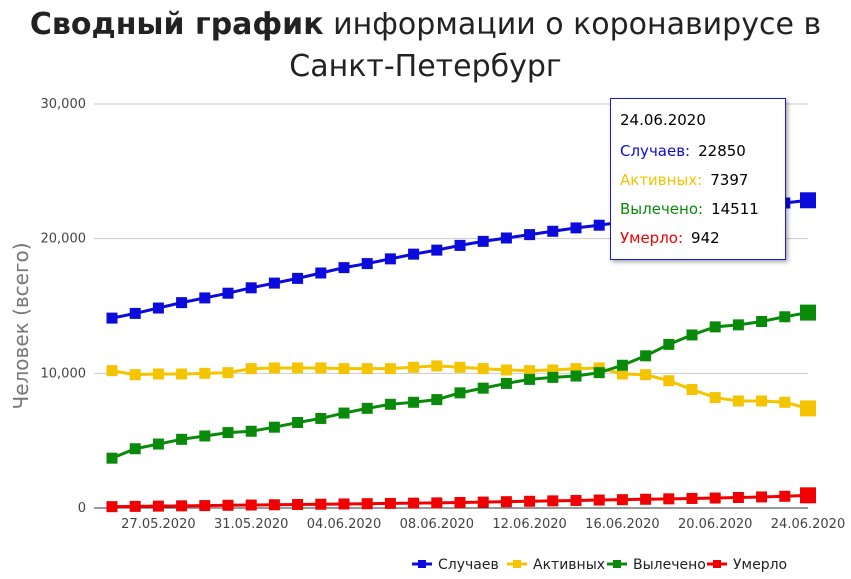 This screenshot has height=579, width=851. I want to click on y-tick-label: 10,000, so click(64, 373).